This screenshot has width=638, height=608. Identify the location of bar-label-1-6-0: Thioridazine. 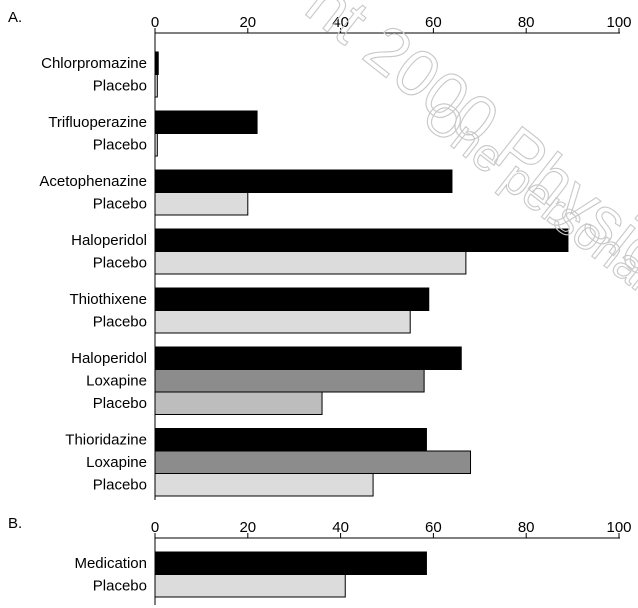
(106, 440).